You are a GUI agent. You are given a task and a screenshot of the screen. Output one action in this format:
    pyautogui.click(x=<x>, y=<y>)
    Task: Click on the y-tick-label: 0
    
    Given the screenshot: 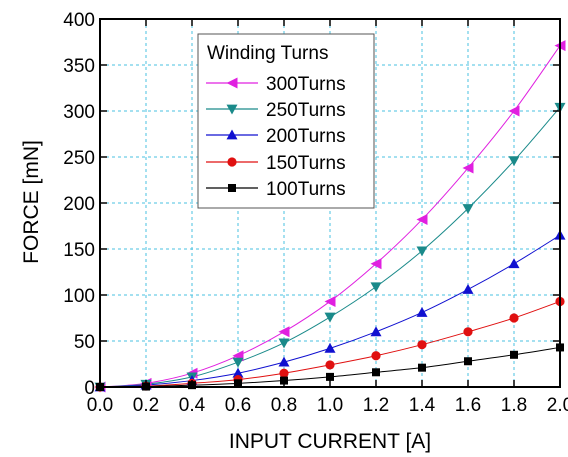 What is the action you would take?
    pyautogui.click(x=89, y=388)
    